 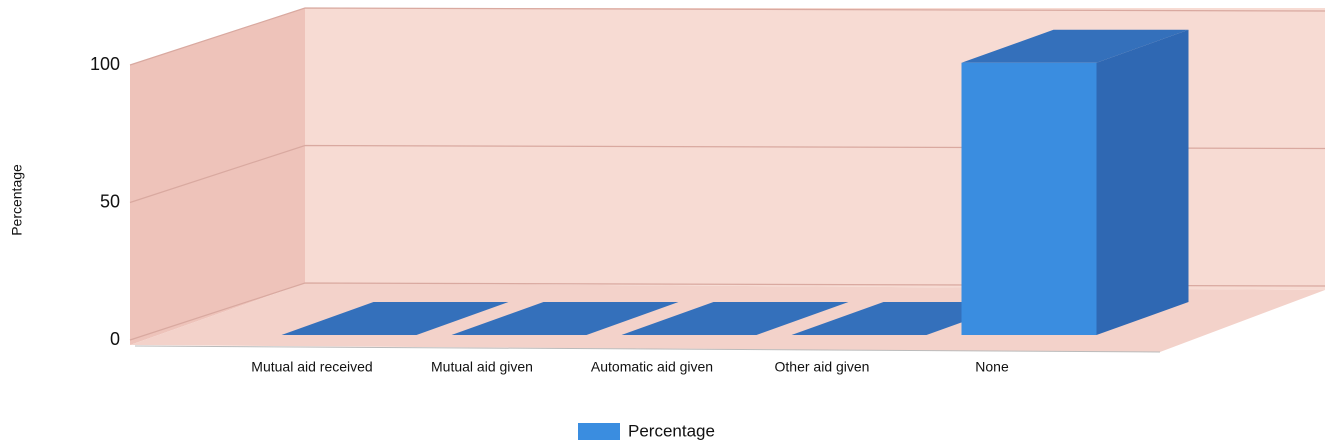 What do you see at coordinates (652, 367) in the screenshot?
I see `x-tick-label: Automatic aid given` at bounding box center [652, 367].